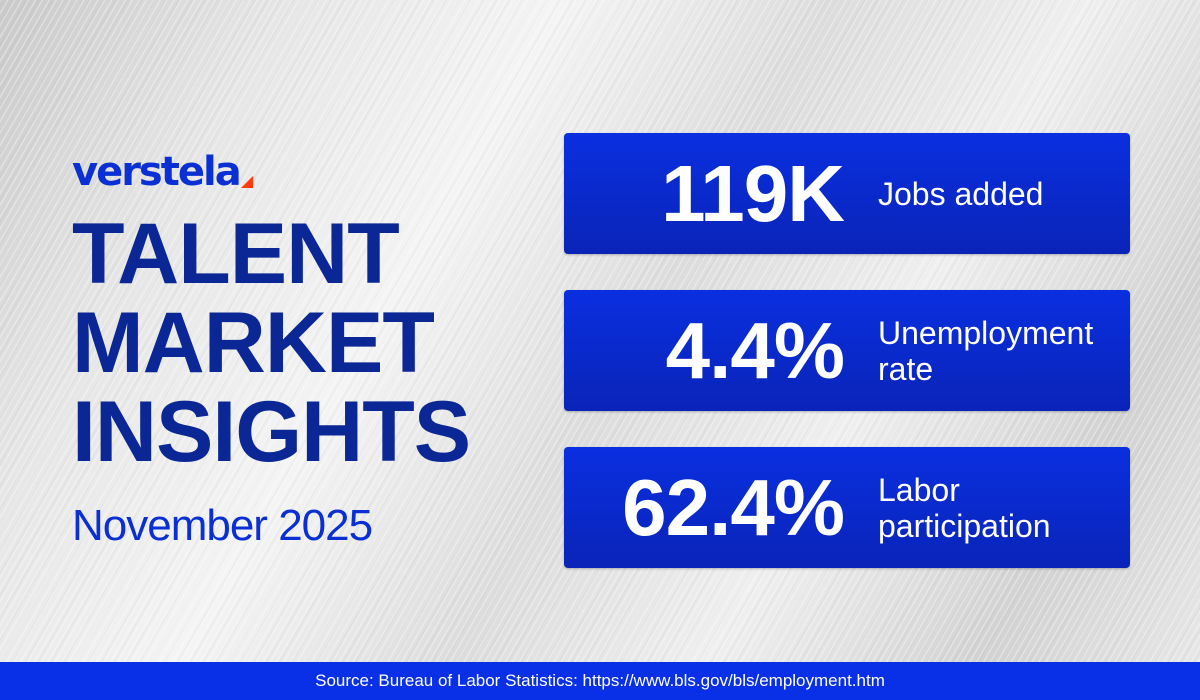  Describe the element at coordinates (302, 166) in the screenshot. I see `brand-logo: verstela` at that location.